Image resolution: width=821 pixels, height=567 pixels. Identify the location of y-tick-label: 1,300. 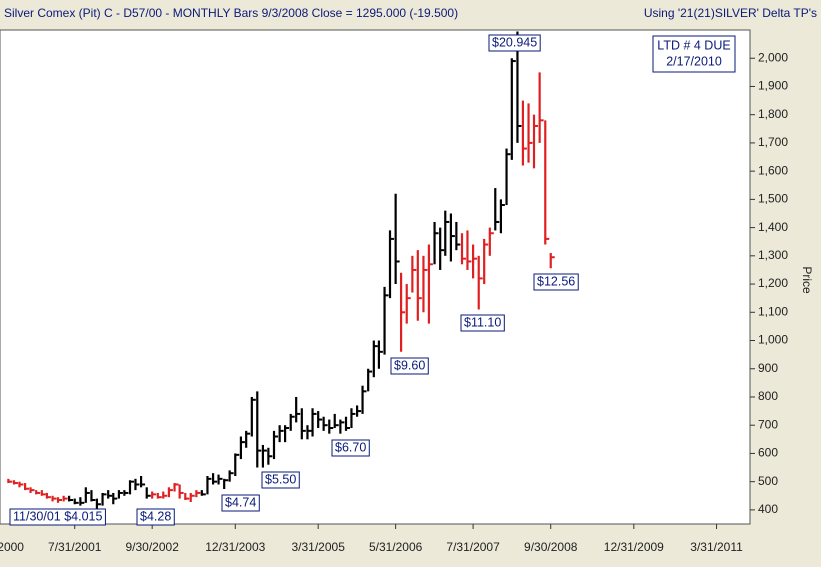
(773, 255).